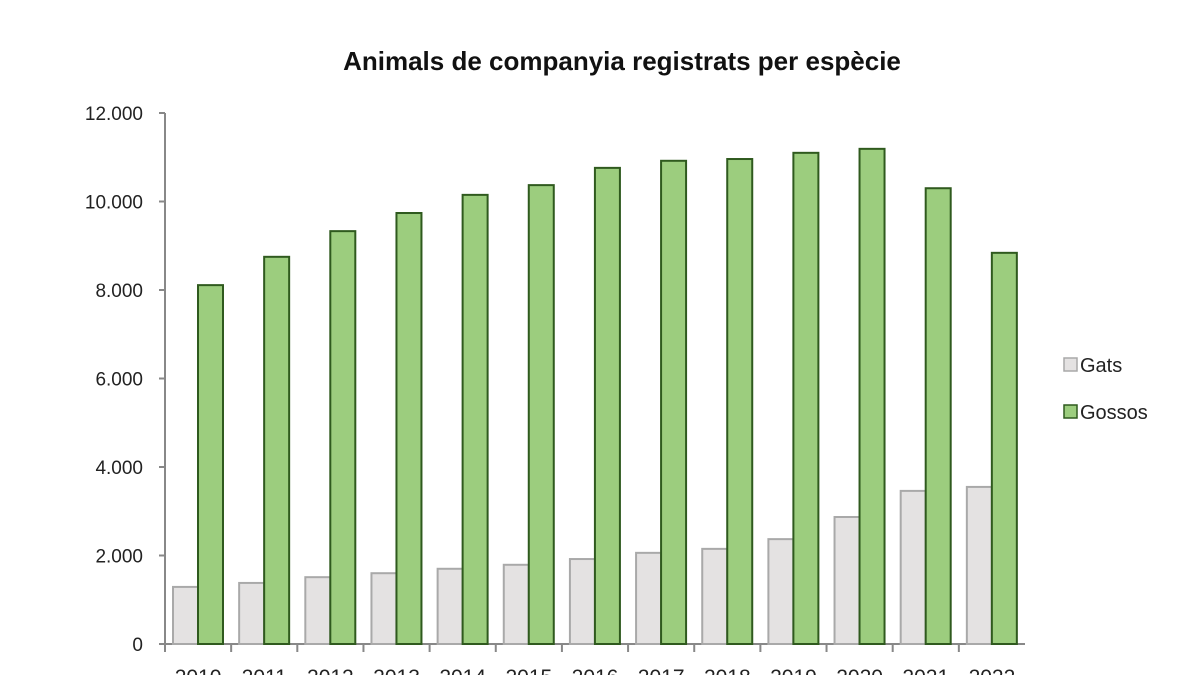 The height and width of the screenshot is (675, 1200). What do you see at coordinates (1070, 364) in the screenshot?
I see `legend-swatch-gats` at bounding box center [1070, 364].